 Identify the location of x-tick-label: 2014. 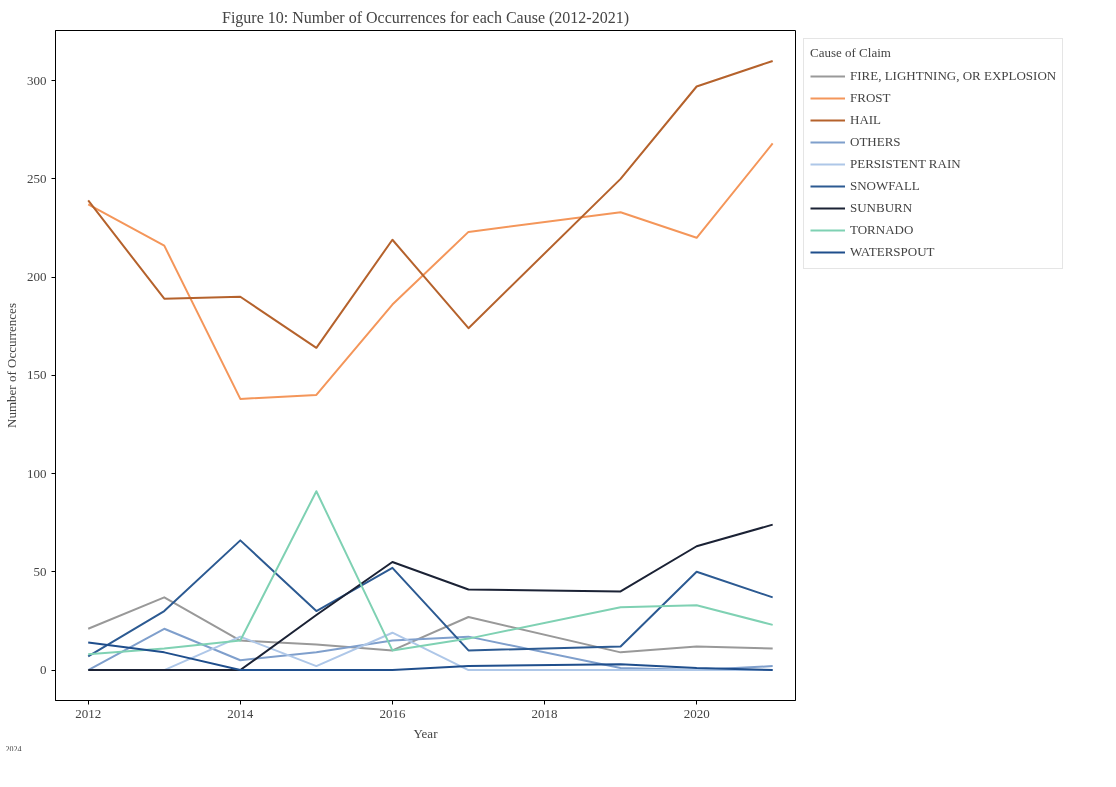
(240, 713).